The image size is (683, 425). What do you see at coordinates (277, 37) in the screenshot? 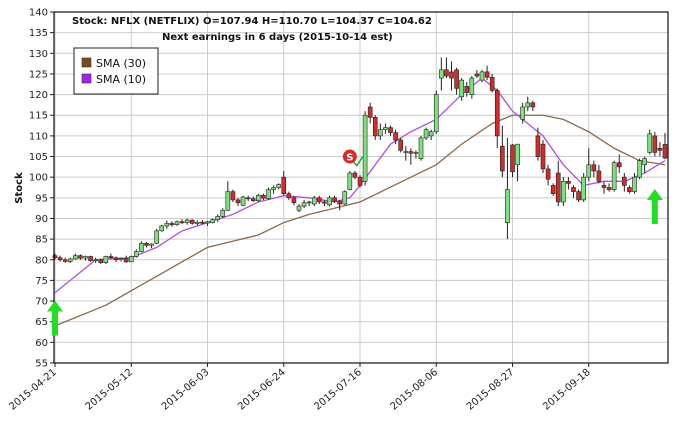
I see `chart-subtitle: Next earnings in 6 days (2015-10-14 est)` at bounding box center [277, 37].